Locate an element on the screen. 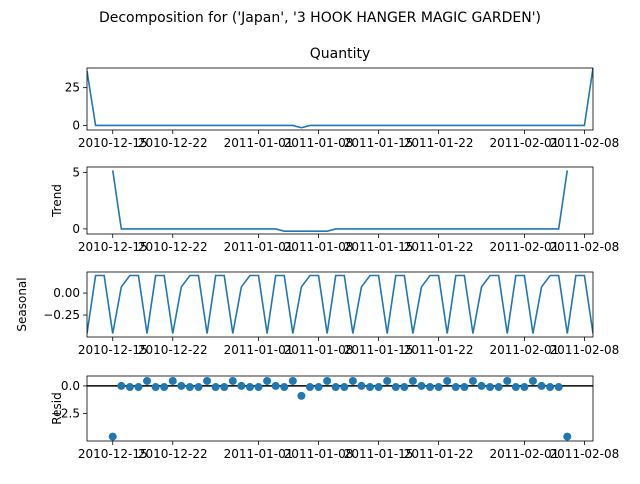  y-tick-label: 0.00 is located at coordinates (66, 293).